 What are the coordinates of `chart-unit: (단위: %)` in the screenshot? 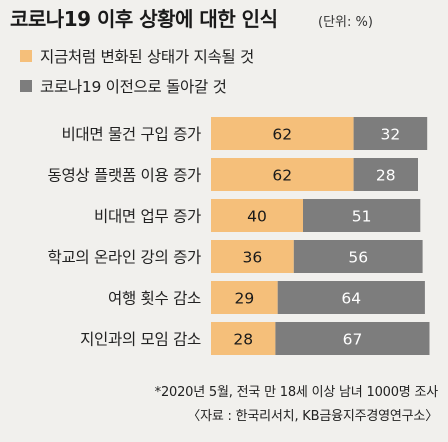 It's located at (345, 22).